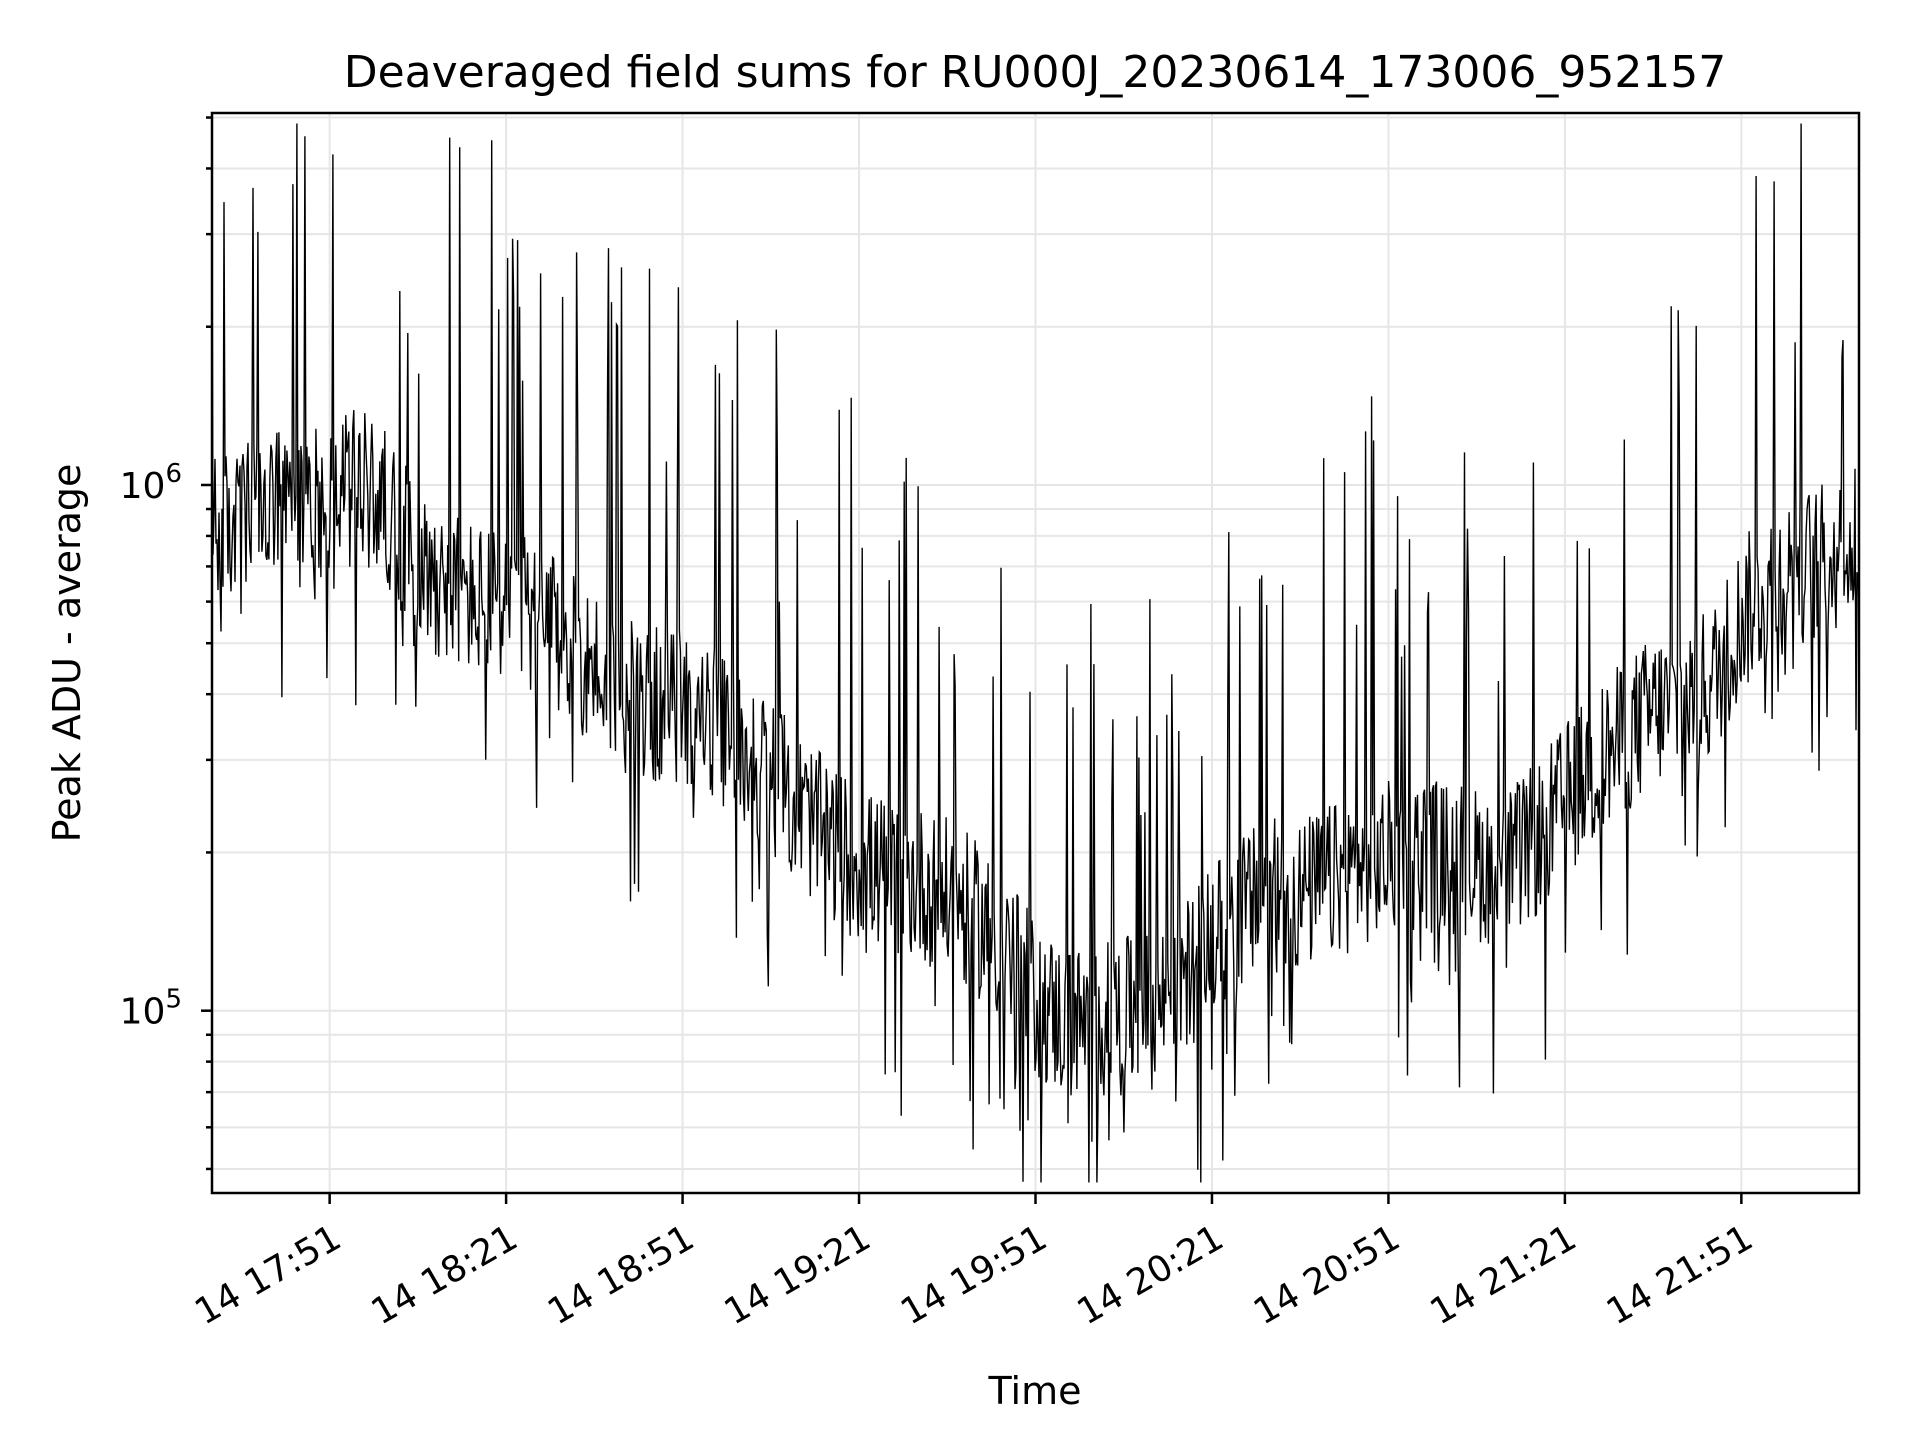  What do you see at coordinates (67, 653) in the screenshot?
I see `y-axis-label: Peak ADU - average` at bounding box center [67, 653].